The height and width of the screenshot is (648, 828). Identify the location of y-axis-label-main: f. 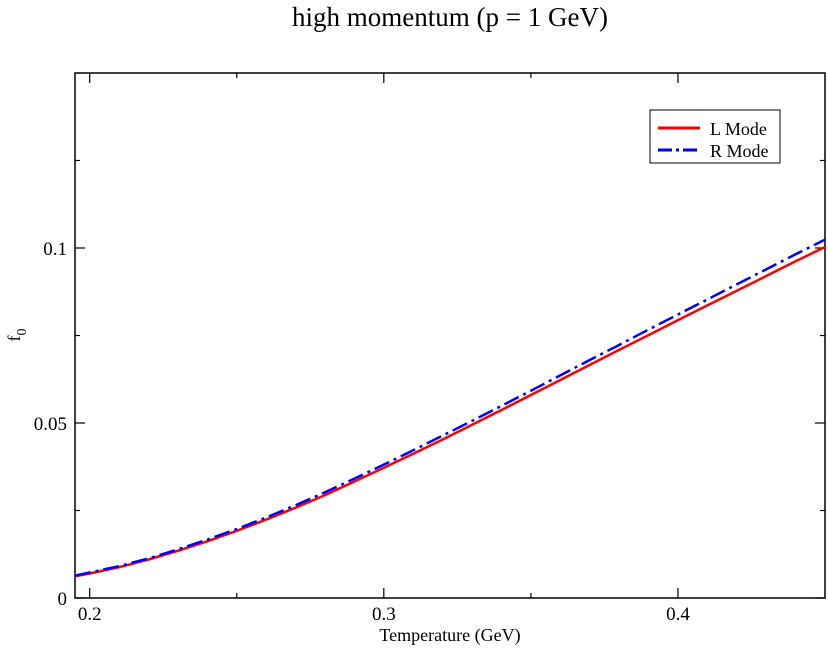
(14, 339).